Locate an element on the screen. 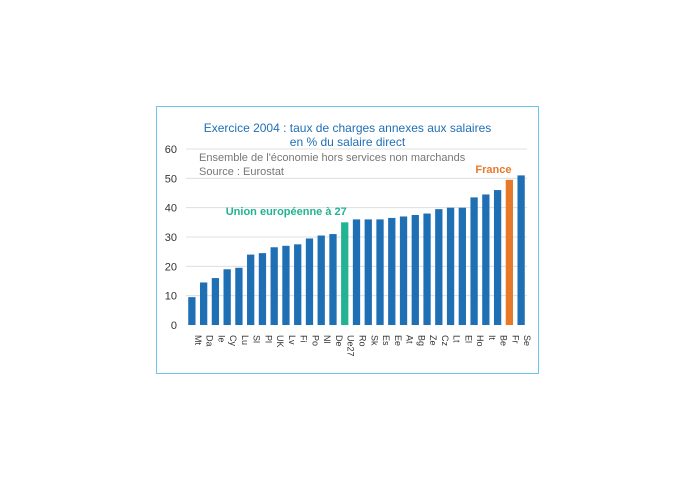  bar-el is located at coordinates (462, 266).